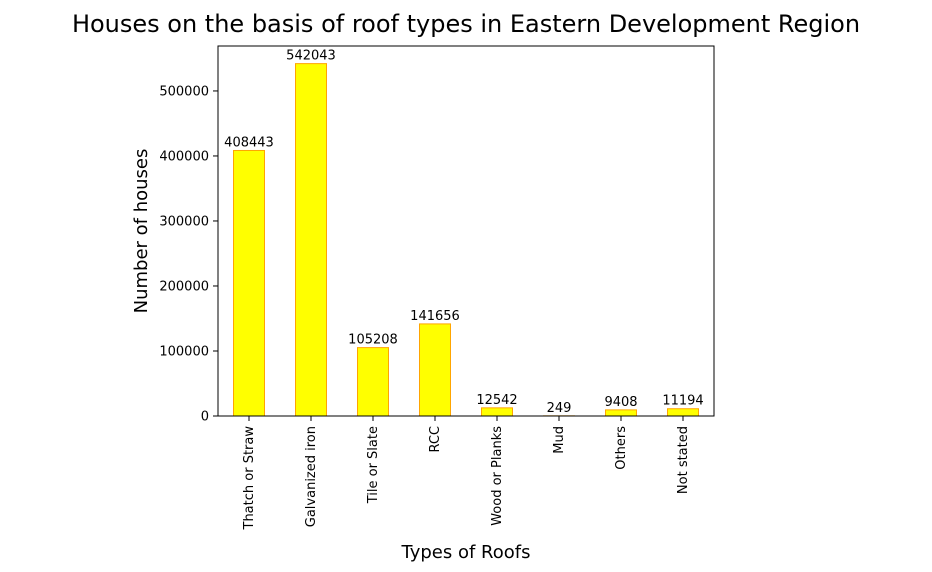 This screenshot has width=932, height=572. I want to click on data-label-6: 9408, so click(620, 402).